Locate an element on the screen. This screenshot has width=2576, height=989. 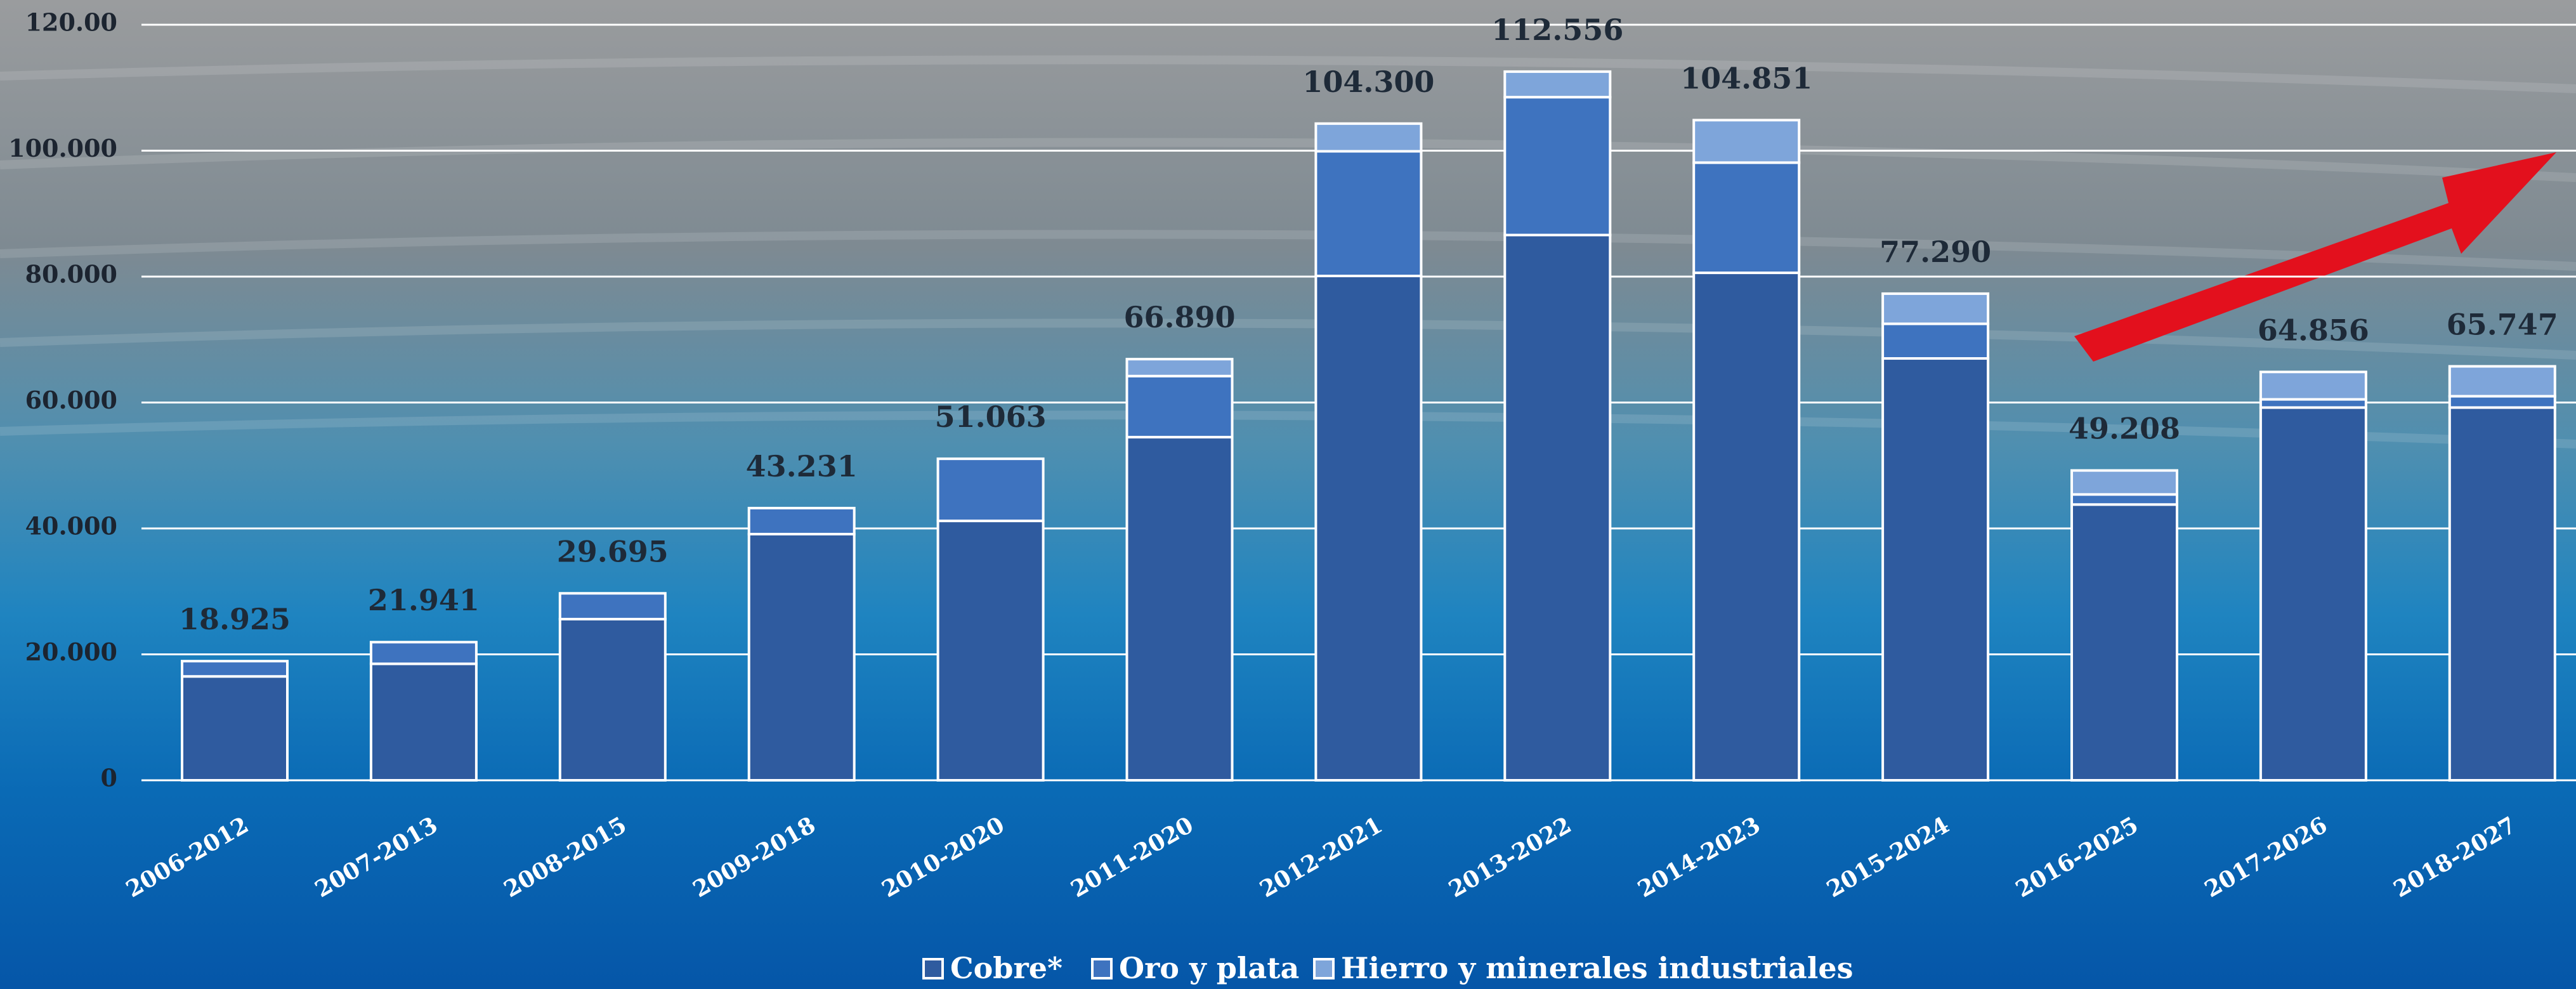
total-label: 112.556 is located at coordinates (1557, 30).